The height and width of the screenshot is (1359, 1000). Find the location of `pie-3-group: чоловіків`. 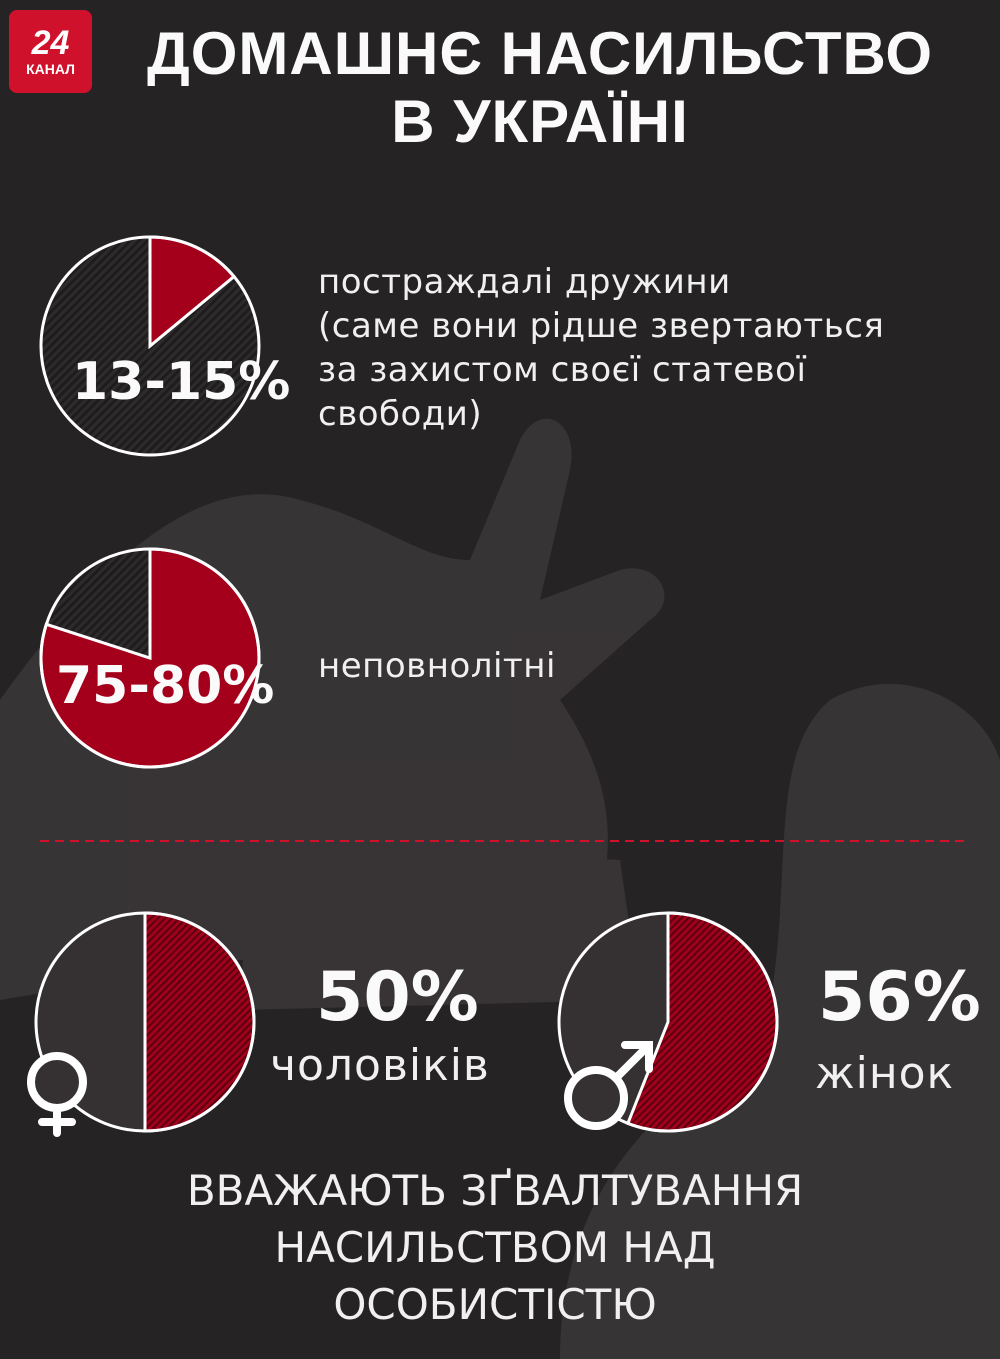

pie-3-group: чоловіків is located at coordinates (380, 1065).